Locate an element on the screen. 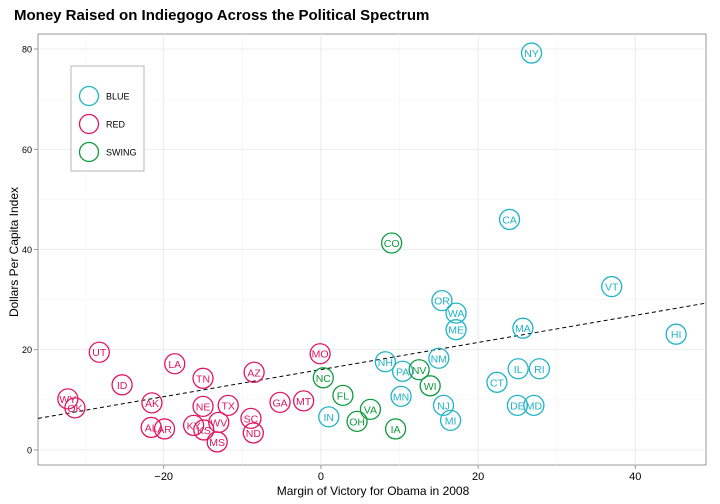 This screenshot has width=720, height=504. x-tick-label: −20 is located at coordinates (163, 477).